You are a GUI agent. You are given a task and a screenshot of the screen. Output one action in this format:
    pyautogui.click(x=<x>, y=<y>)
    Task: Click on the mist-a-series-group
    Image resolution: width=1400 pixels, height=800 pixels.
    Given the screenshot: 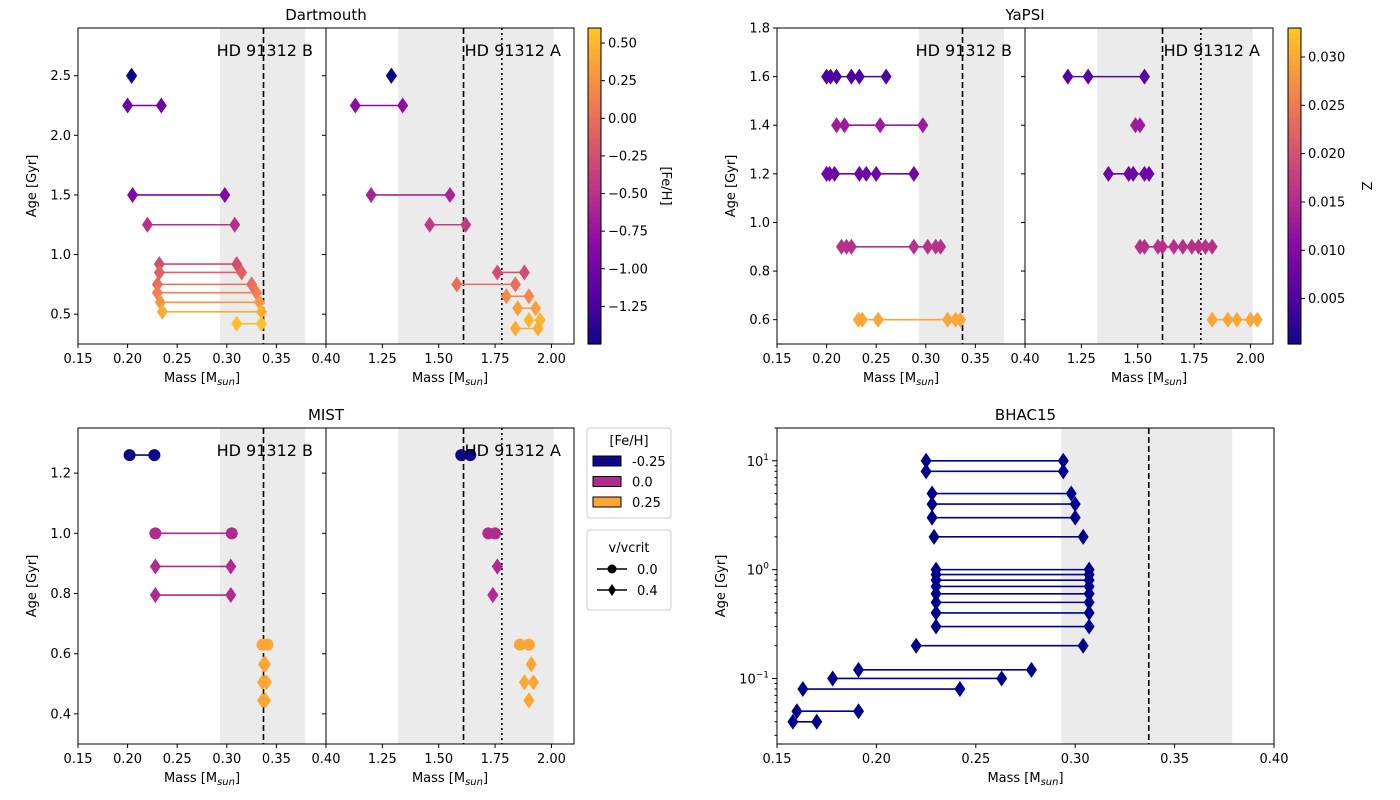 What is the action you would take?
    pyautogui.click(x=497, y=579)
    